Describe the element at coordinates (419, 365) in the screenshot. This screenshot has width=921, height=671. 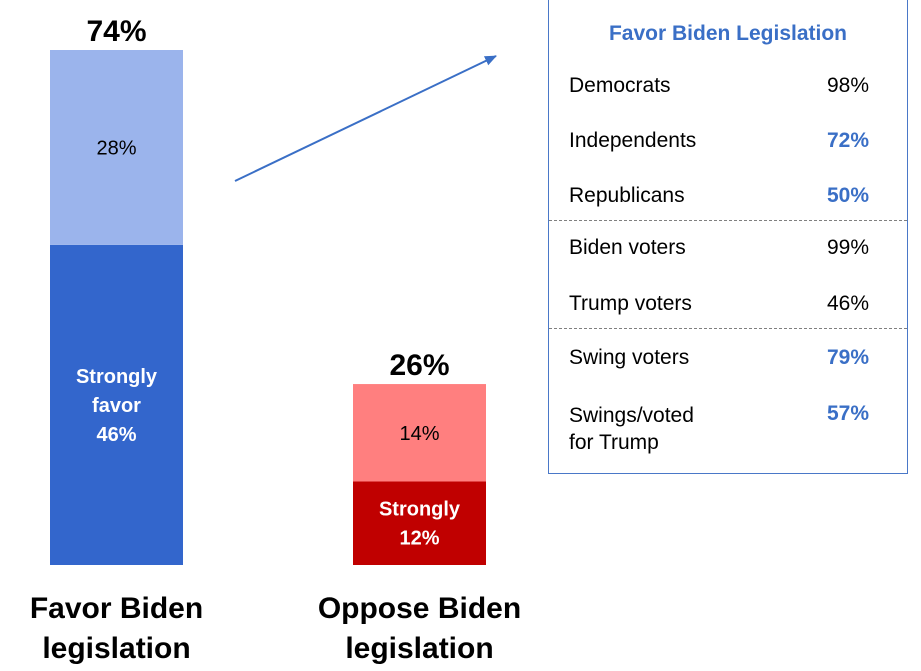
I see `bar-total-label: 26%` at that location.